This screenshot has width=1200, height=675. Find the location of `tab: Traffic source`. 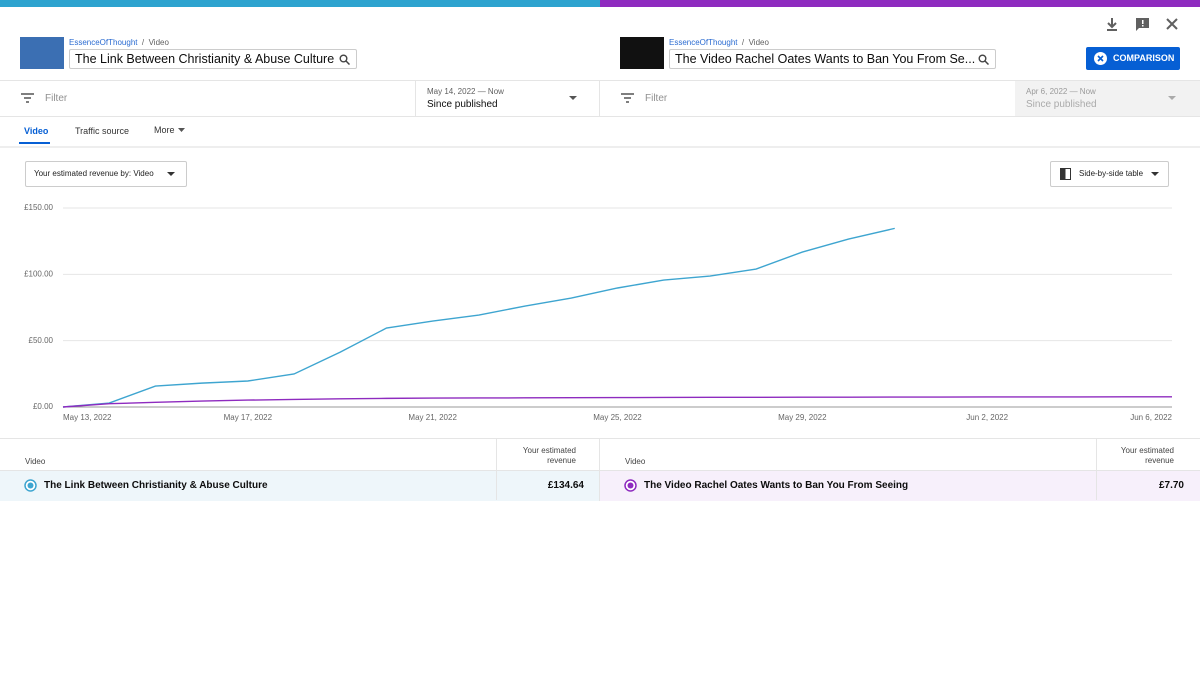

tab: Traffic source is located at coordinates (102, 131).